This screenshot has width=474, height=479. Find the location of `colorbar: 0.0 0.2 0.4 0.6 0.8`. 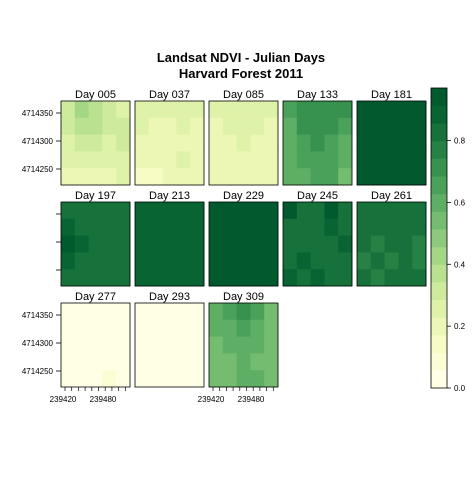

colorbar: 0.0 0.2 0.4 0.6 0.8 is located at coordinates (448, 240).